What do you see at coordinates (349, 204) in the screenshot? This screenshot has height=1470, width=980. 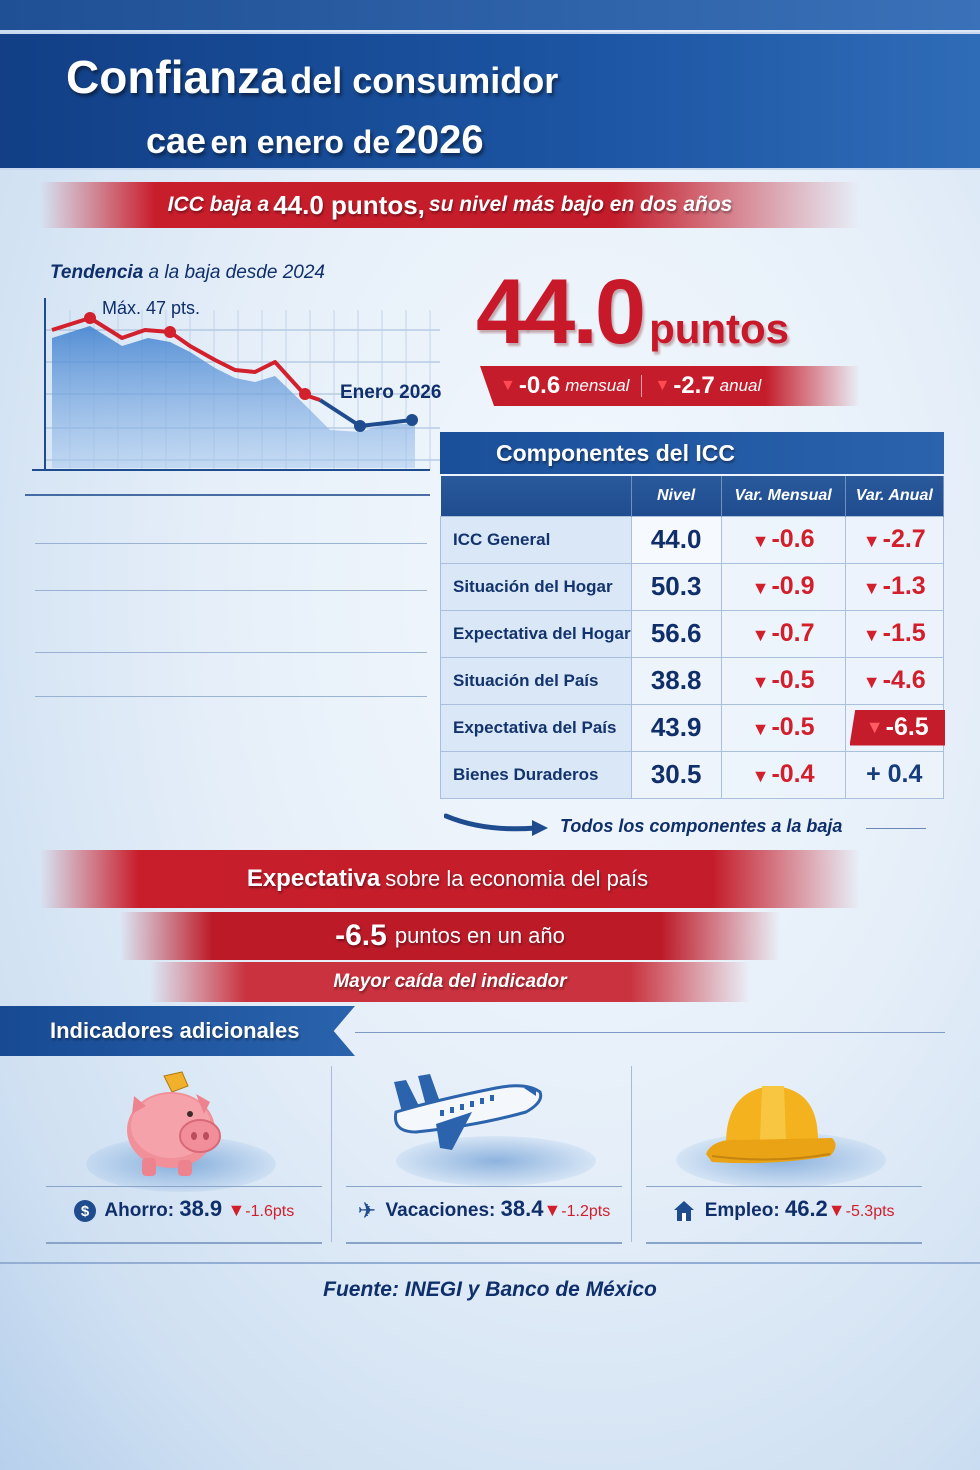 I see `subtitle-number: 44.0 puntos,` at bounding box center [349, 204].